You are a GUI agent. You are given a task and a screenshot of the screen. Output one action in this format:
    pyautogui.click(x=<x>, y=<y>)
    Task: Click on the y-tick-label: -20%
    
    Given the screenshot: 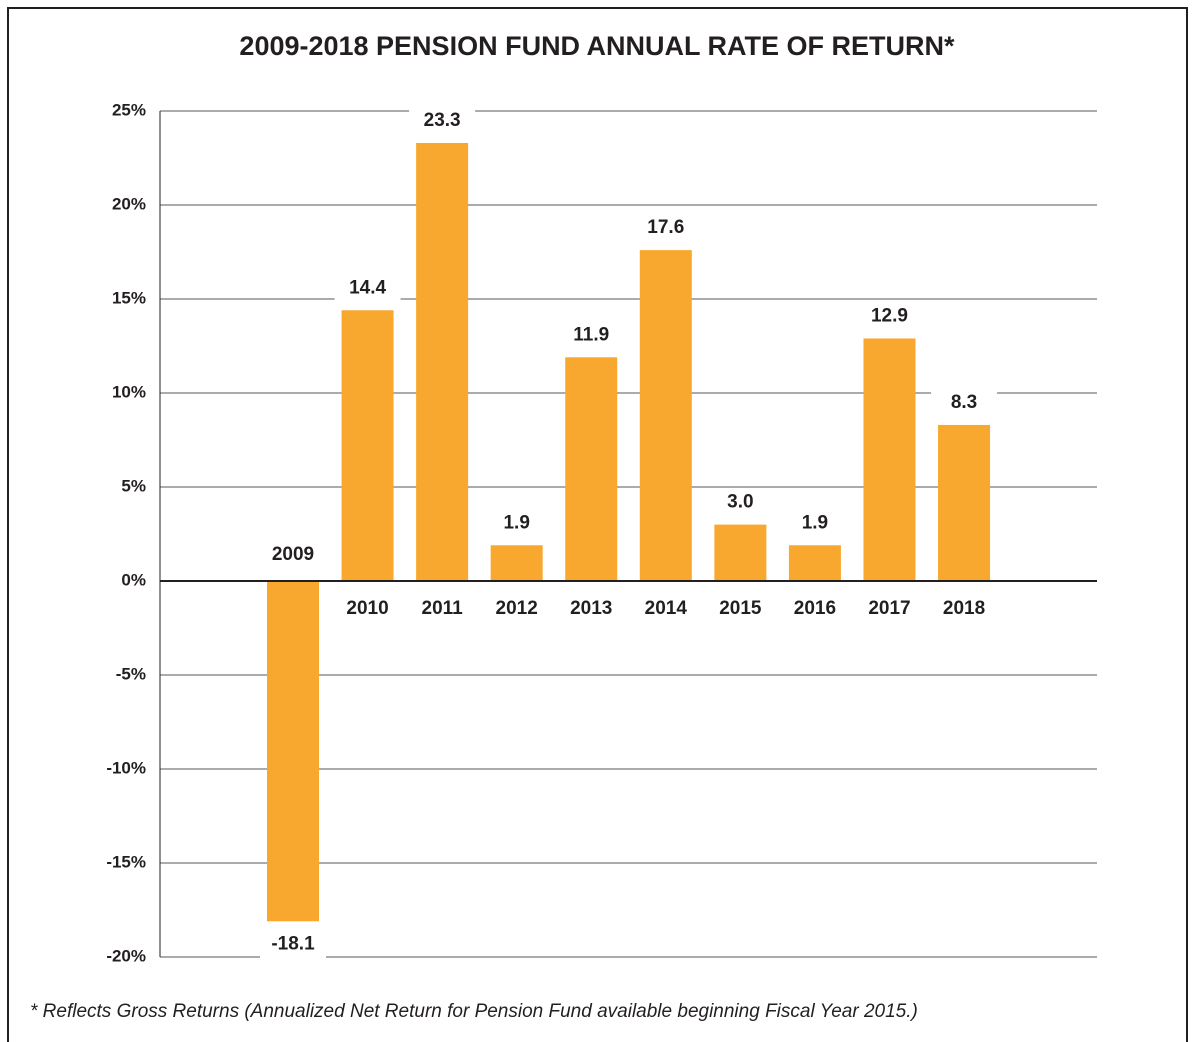 What is the action you would take?
    pyautogui.click(x=126, y=955)
    